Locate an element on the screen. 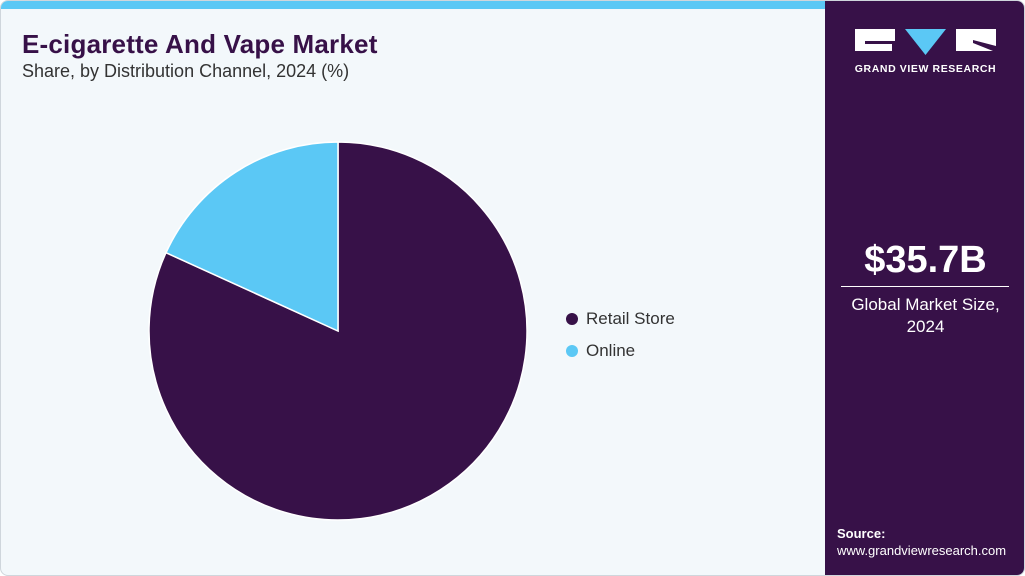  legend-item-retail-store: Retail Store is located at coordinates (620, 319).